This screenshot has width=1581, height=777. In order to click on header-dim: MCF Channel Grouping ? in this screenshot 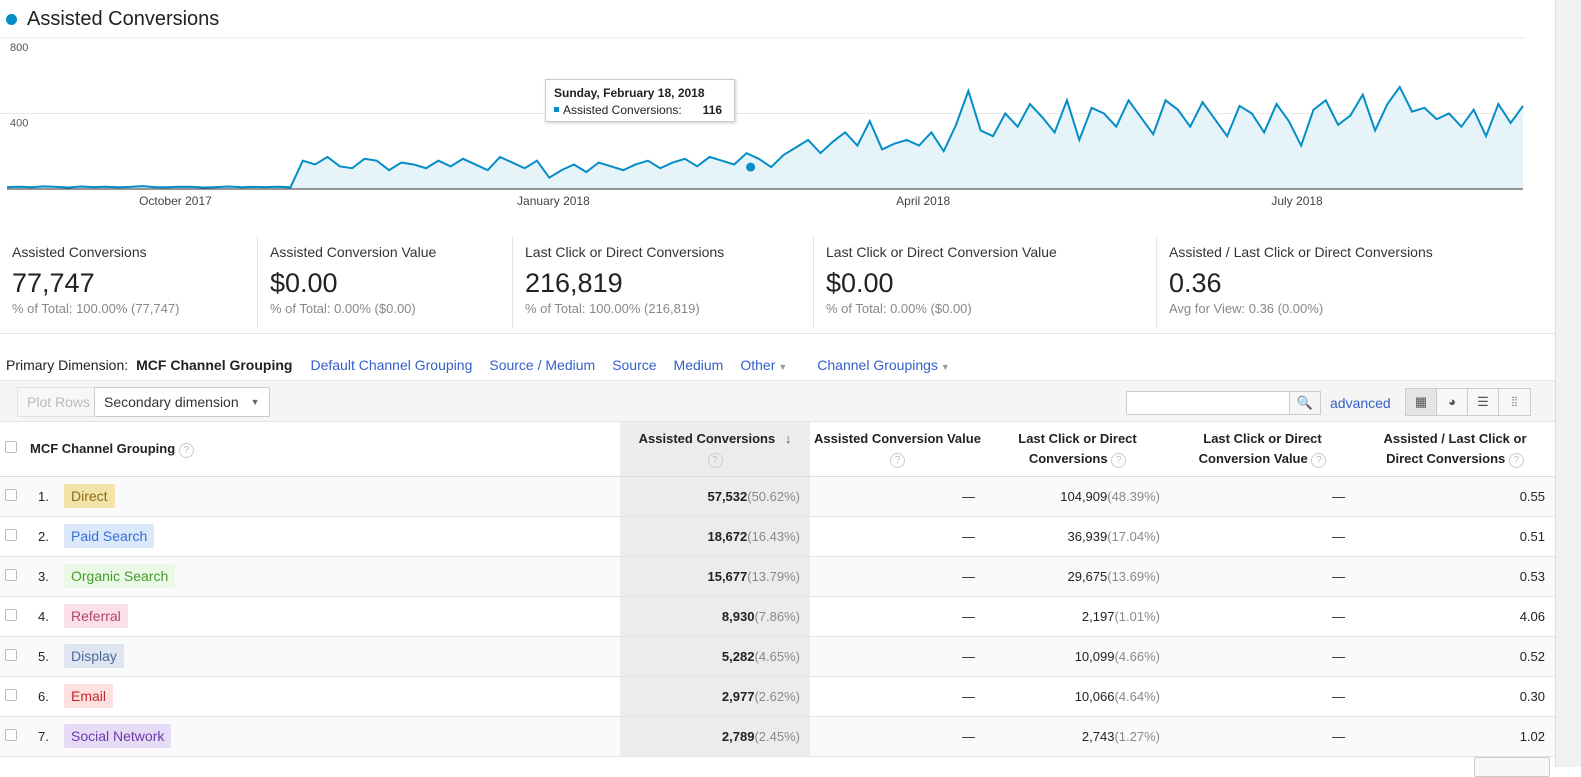, I will do `click(325, 449)`.